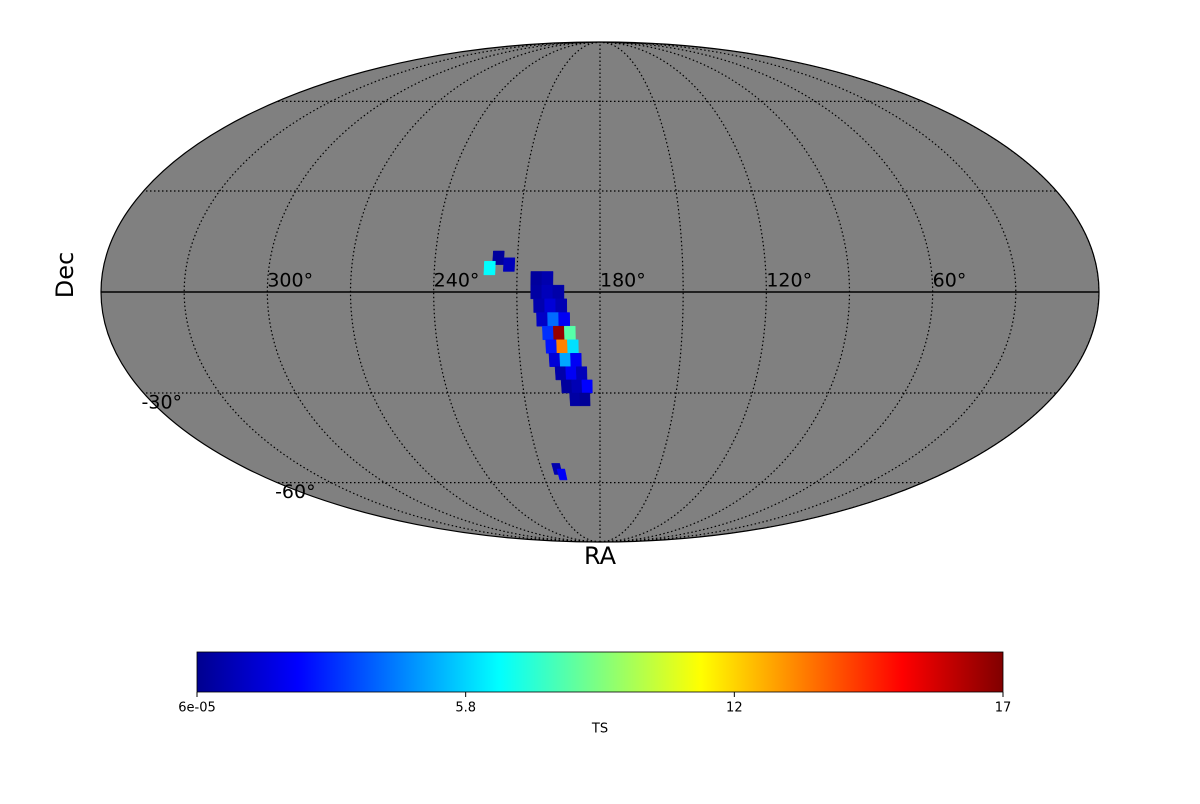 The image size is (1200, 804). What do you see at coordinates (1003, 708) in the screenshot?
I see `colorbar-tick-label: 17` at bounding box center [1003, 708].